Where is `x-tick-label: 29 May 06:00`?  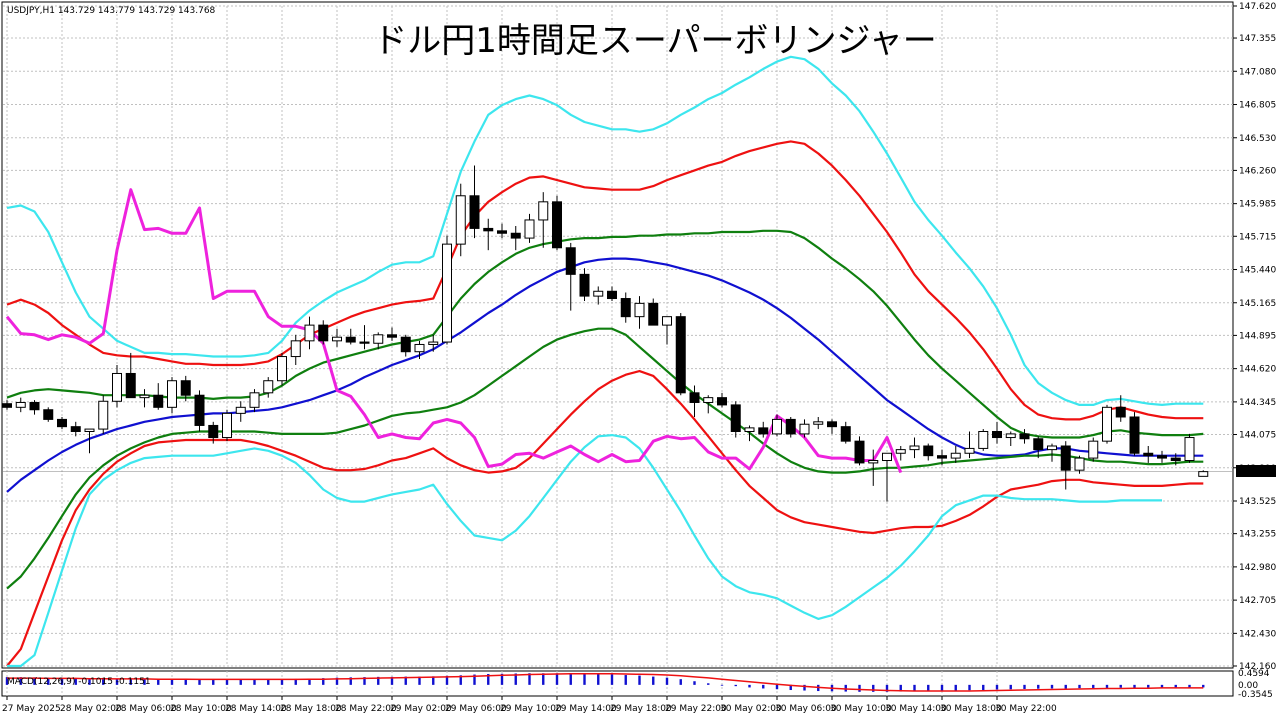
x-tick-label: 29 May 06:00 is located at coordinates (476, 709).